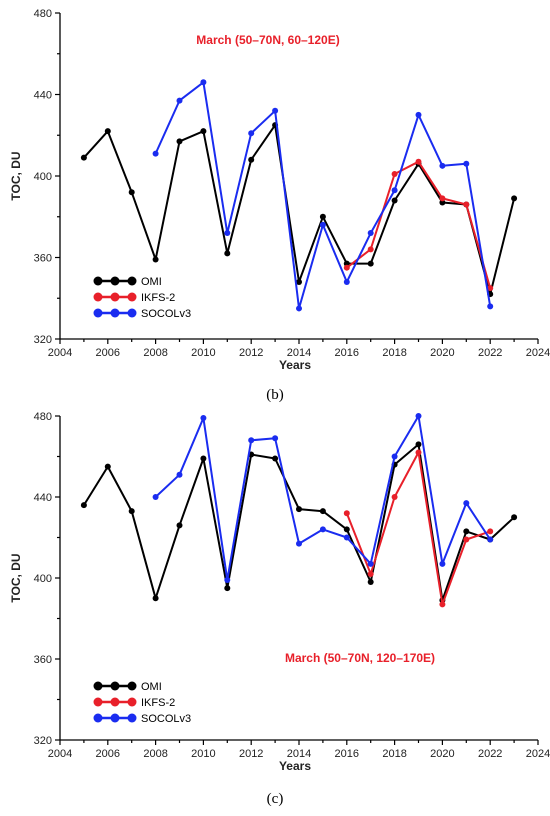  I want to click on chart-title: March (50–70N, 60–120E), so click(267, 40).